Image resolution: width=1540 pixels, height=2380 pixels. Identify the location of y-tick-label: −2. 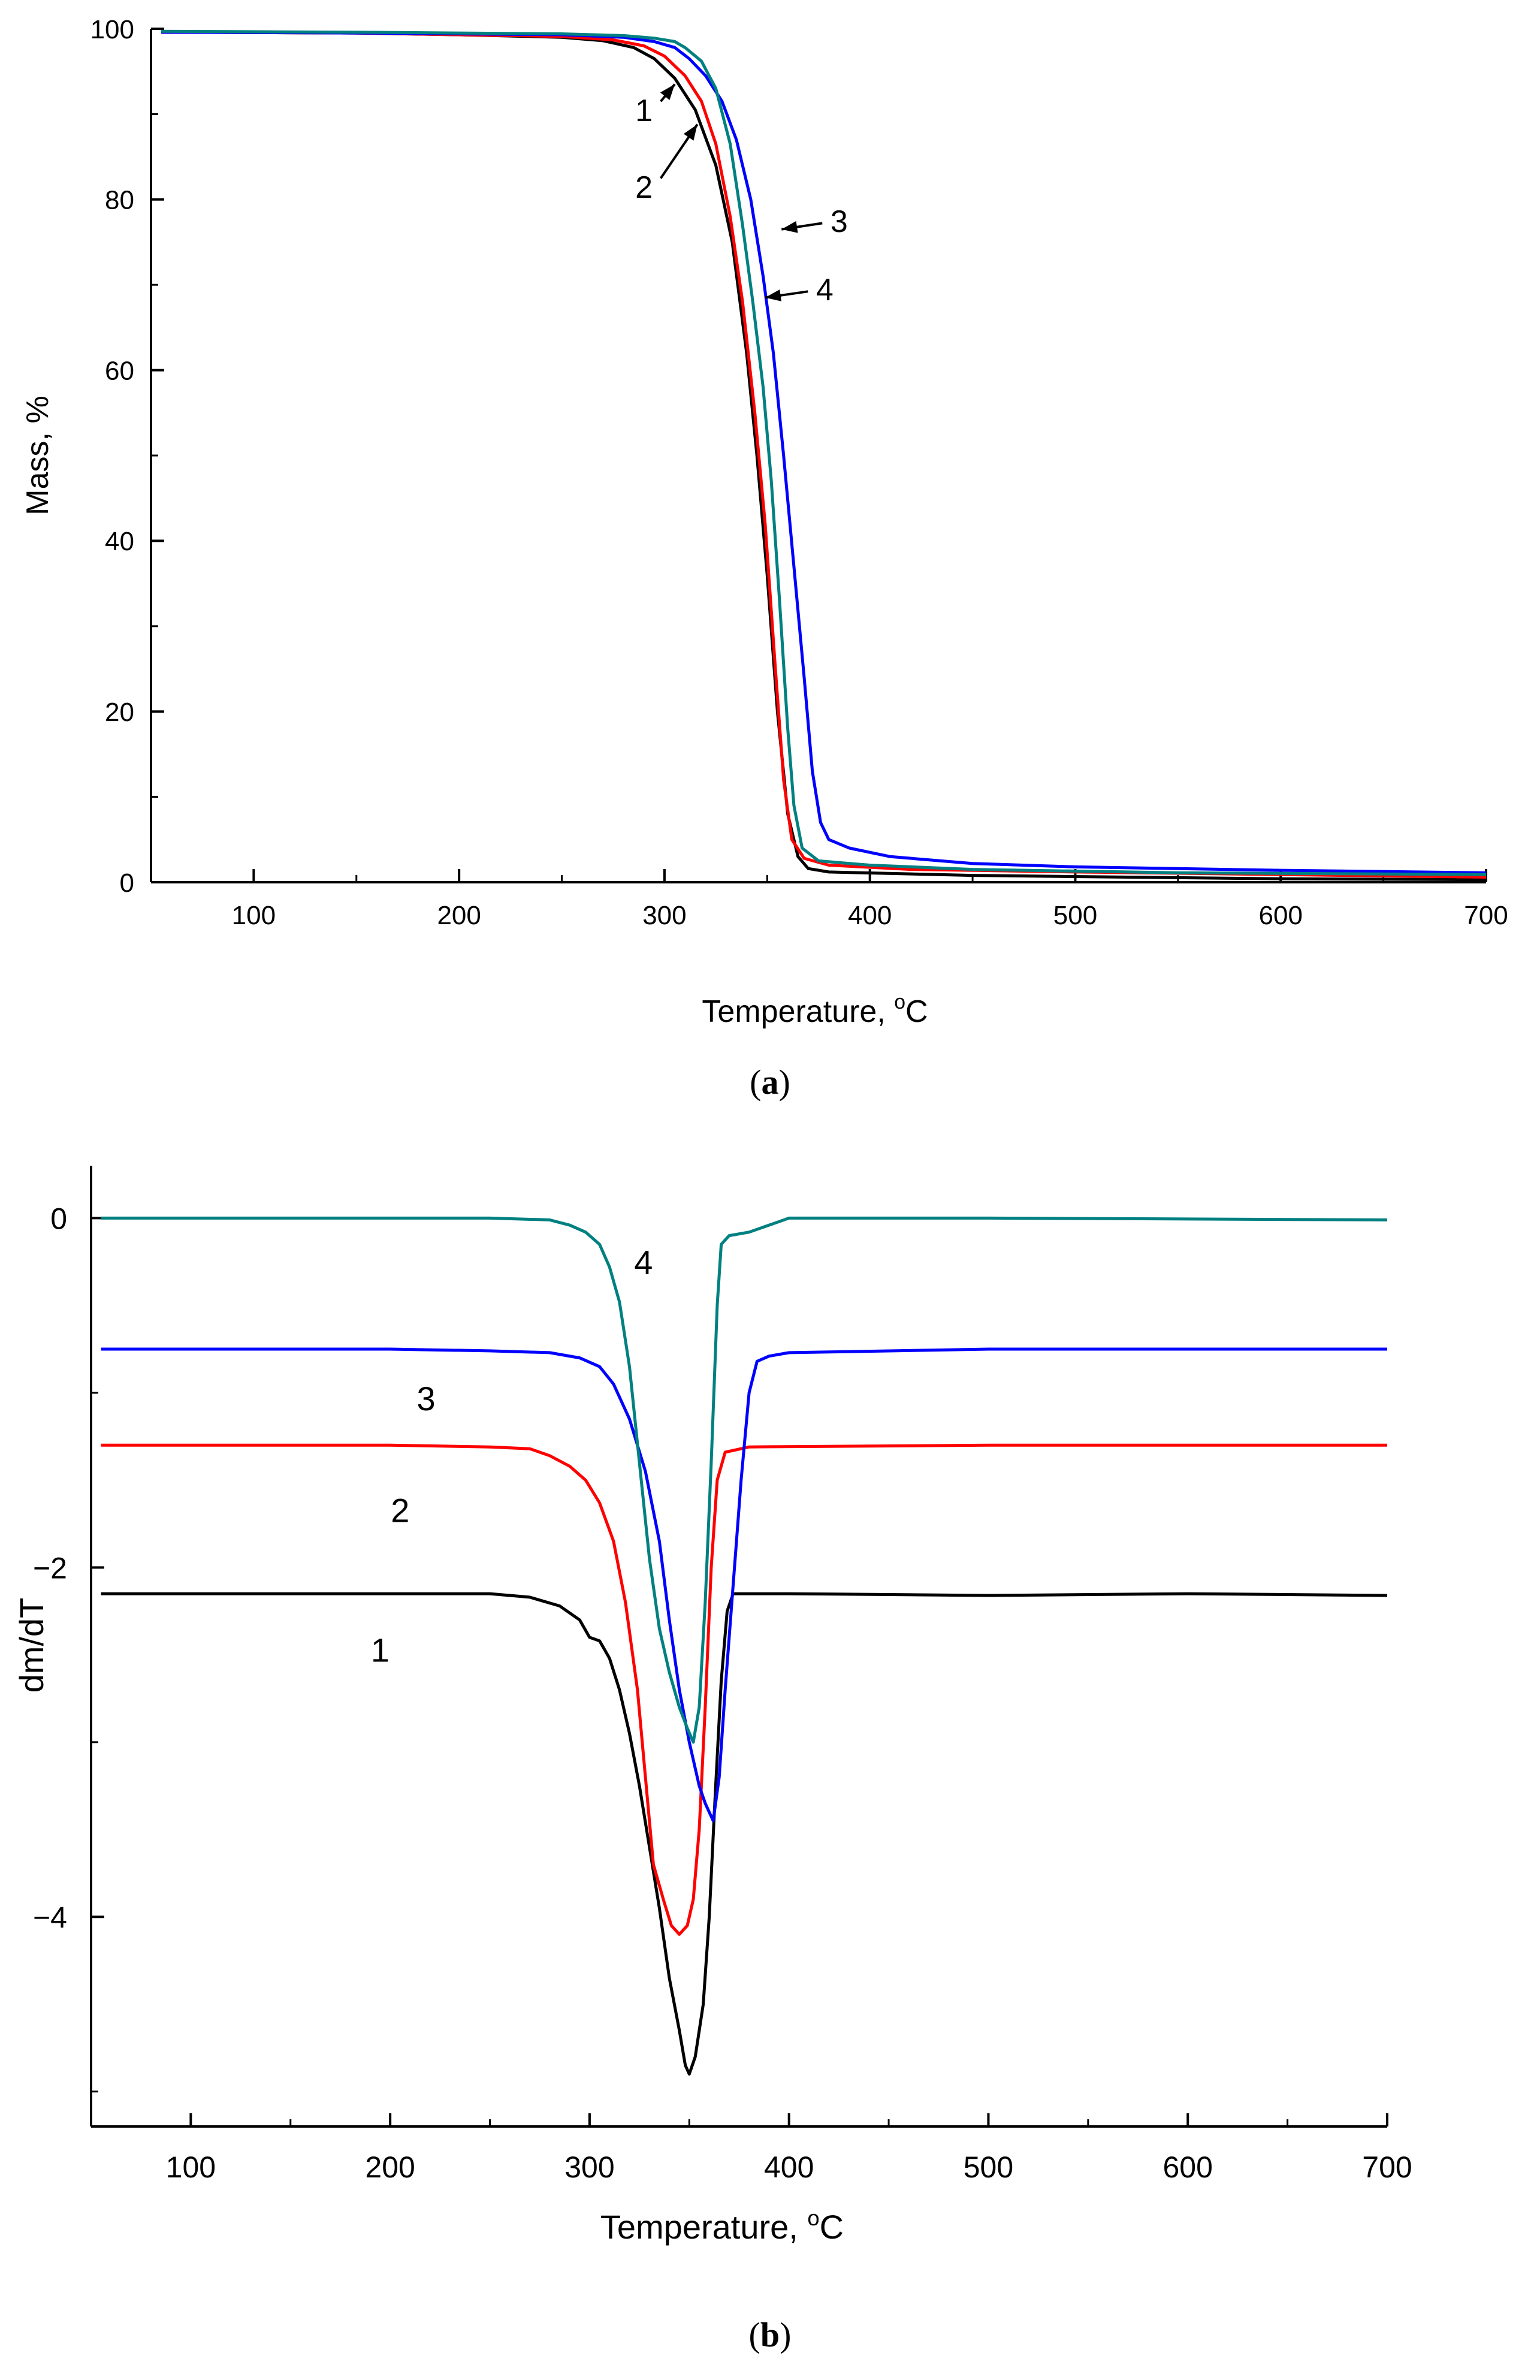
(50, 1568).